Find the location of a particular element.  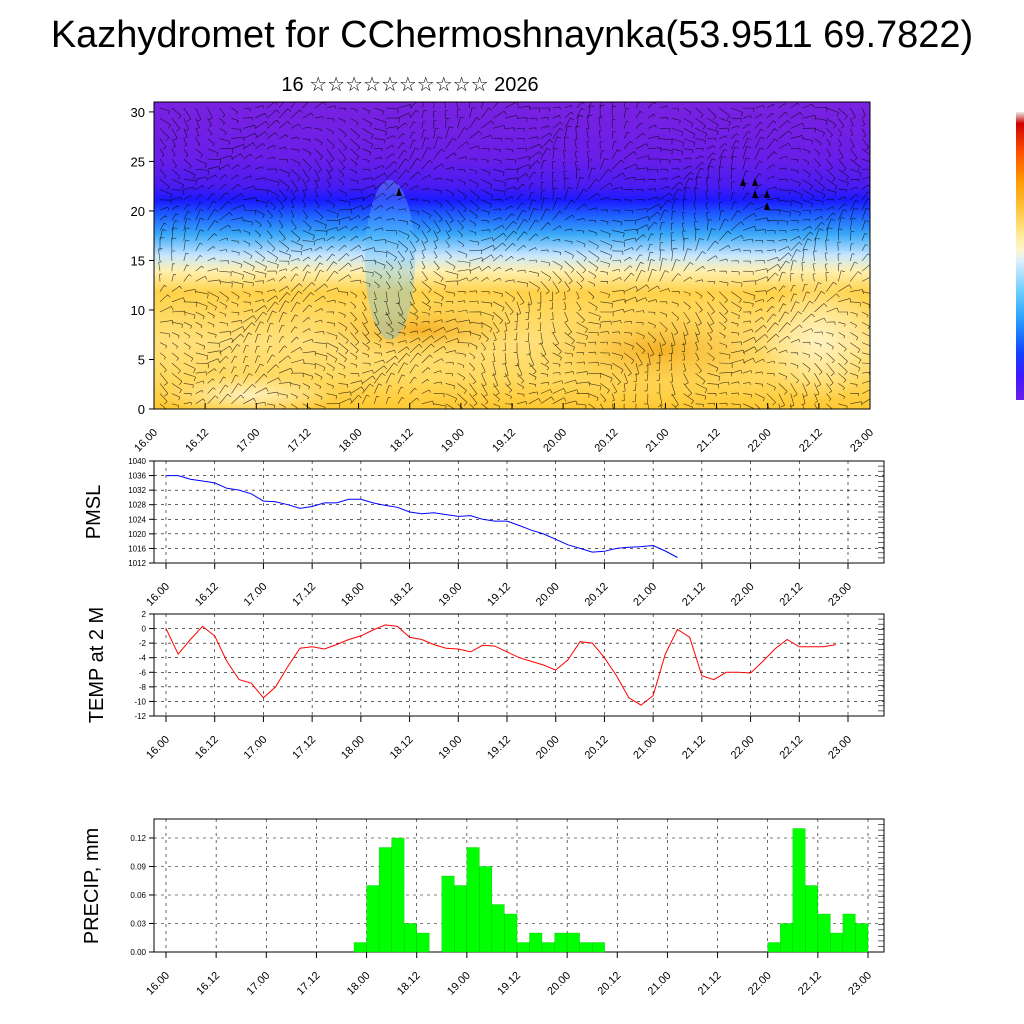

y-tick-label: 0 is located at coordinates (141, 409).